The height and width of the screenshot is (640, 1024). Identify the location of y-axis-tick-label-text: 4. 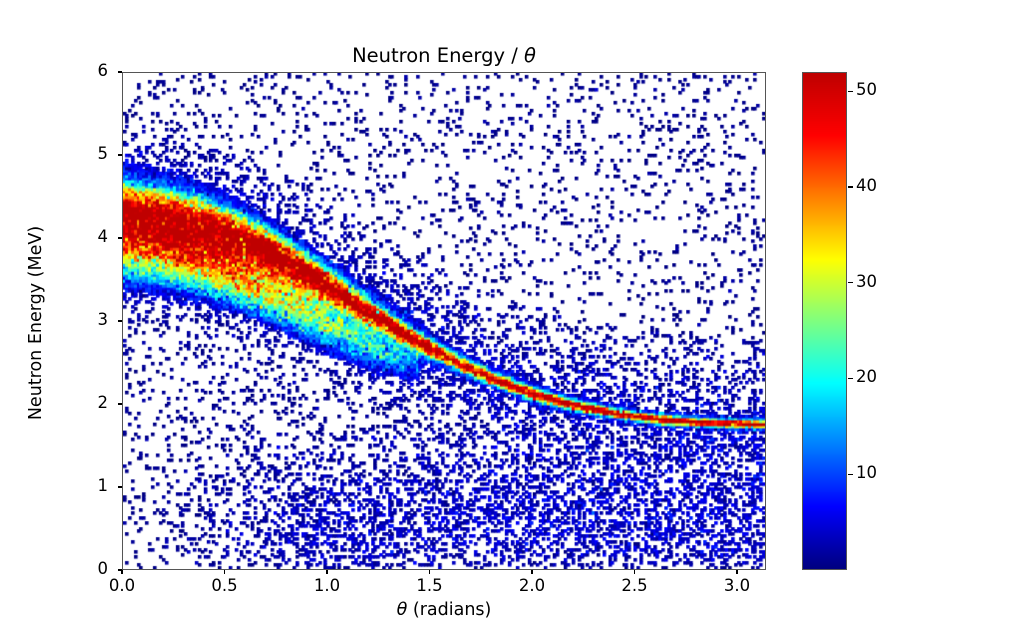
(103, 236).